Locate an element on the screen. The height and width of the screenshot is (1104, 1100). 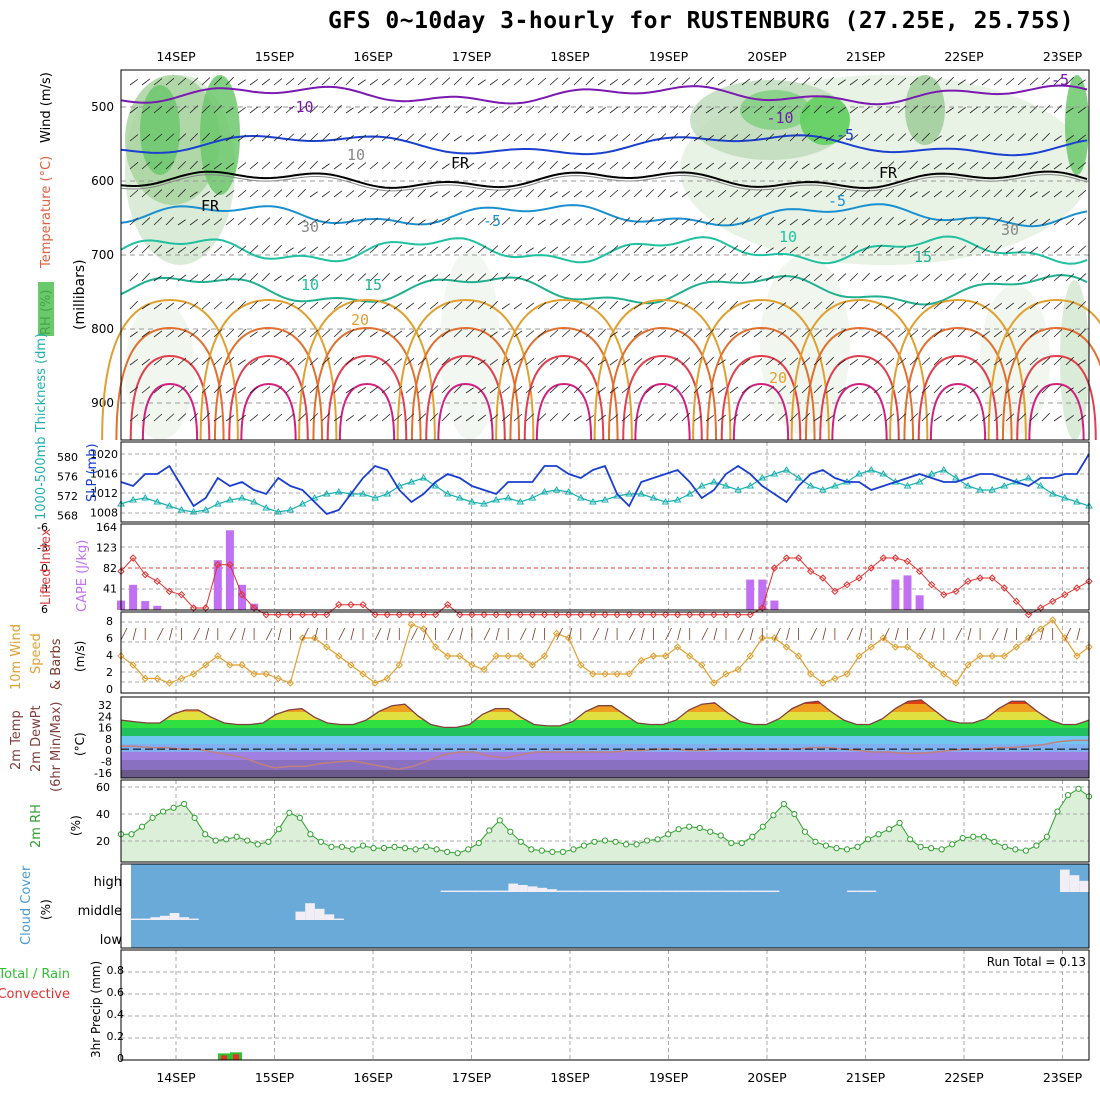
ylabel-cape: CAPE (J/kg) is located at coordinates (82, 576).